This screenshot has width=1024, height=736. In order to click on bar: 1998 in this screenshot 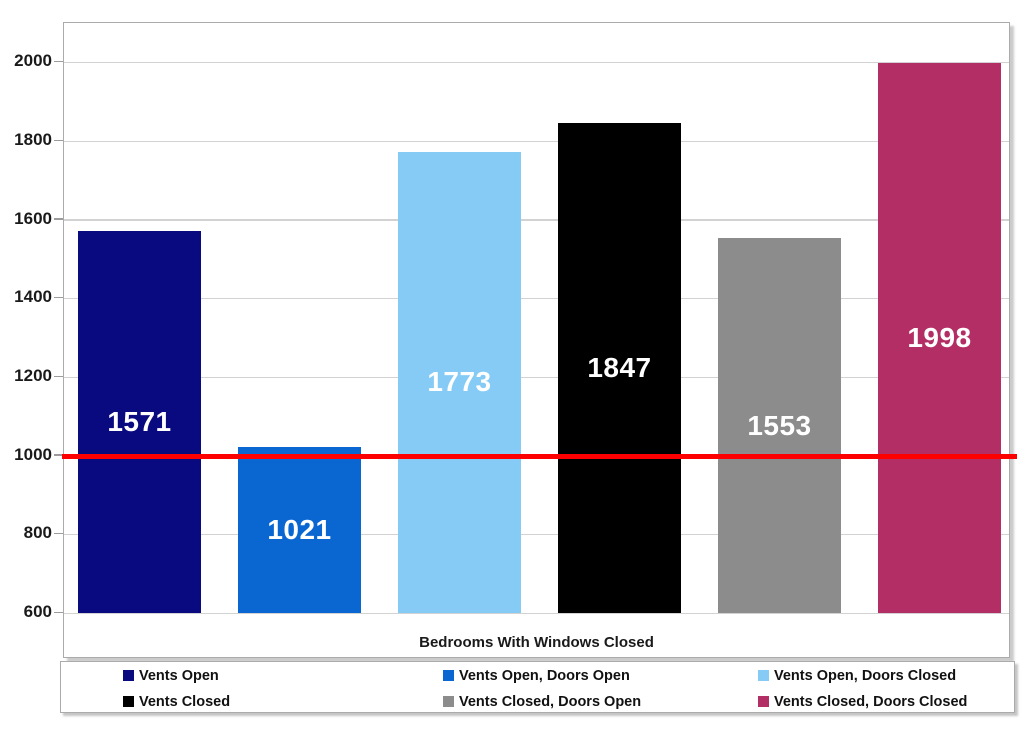, I will do `click(939, 338)`.